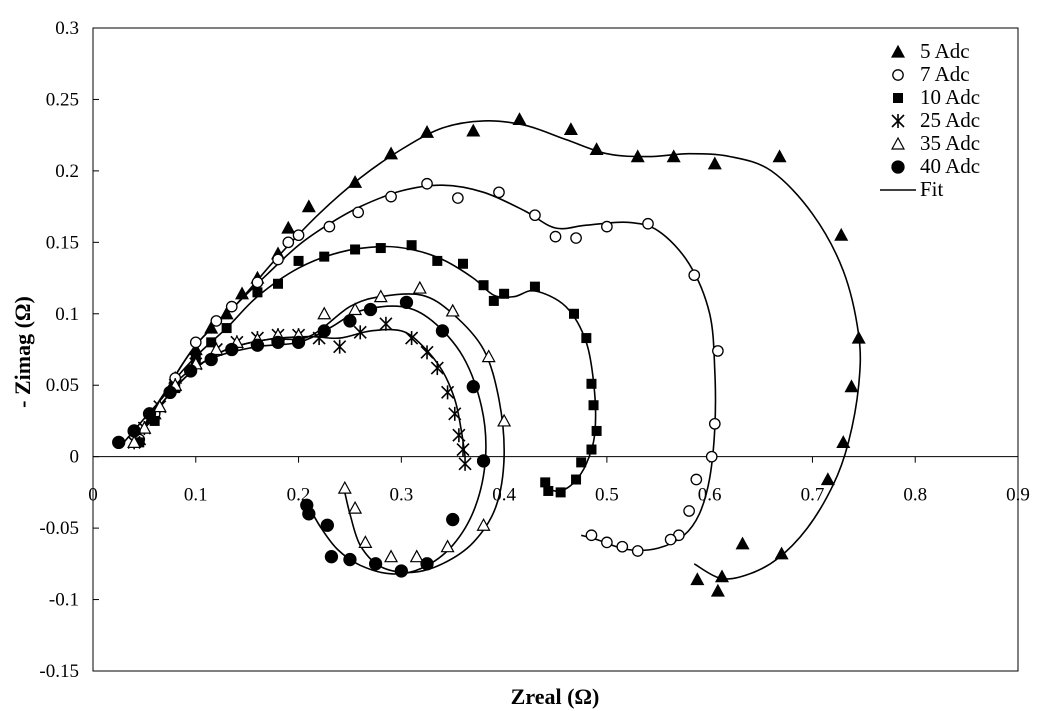 The image size is (1046, 711). Describe the element at coordinates (950, 120) in the screenshot. I see `legend-label: 25 Adc` at that location.